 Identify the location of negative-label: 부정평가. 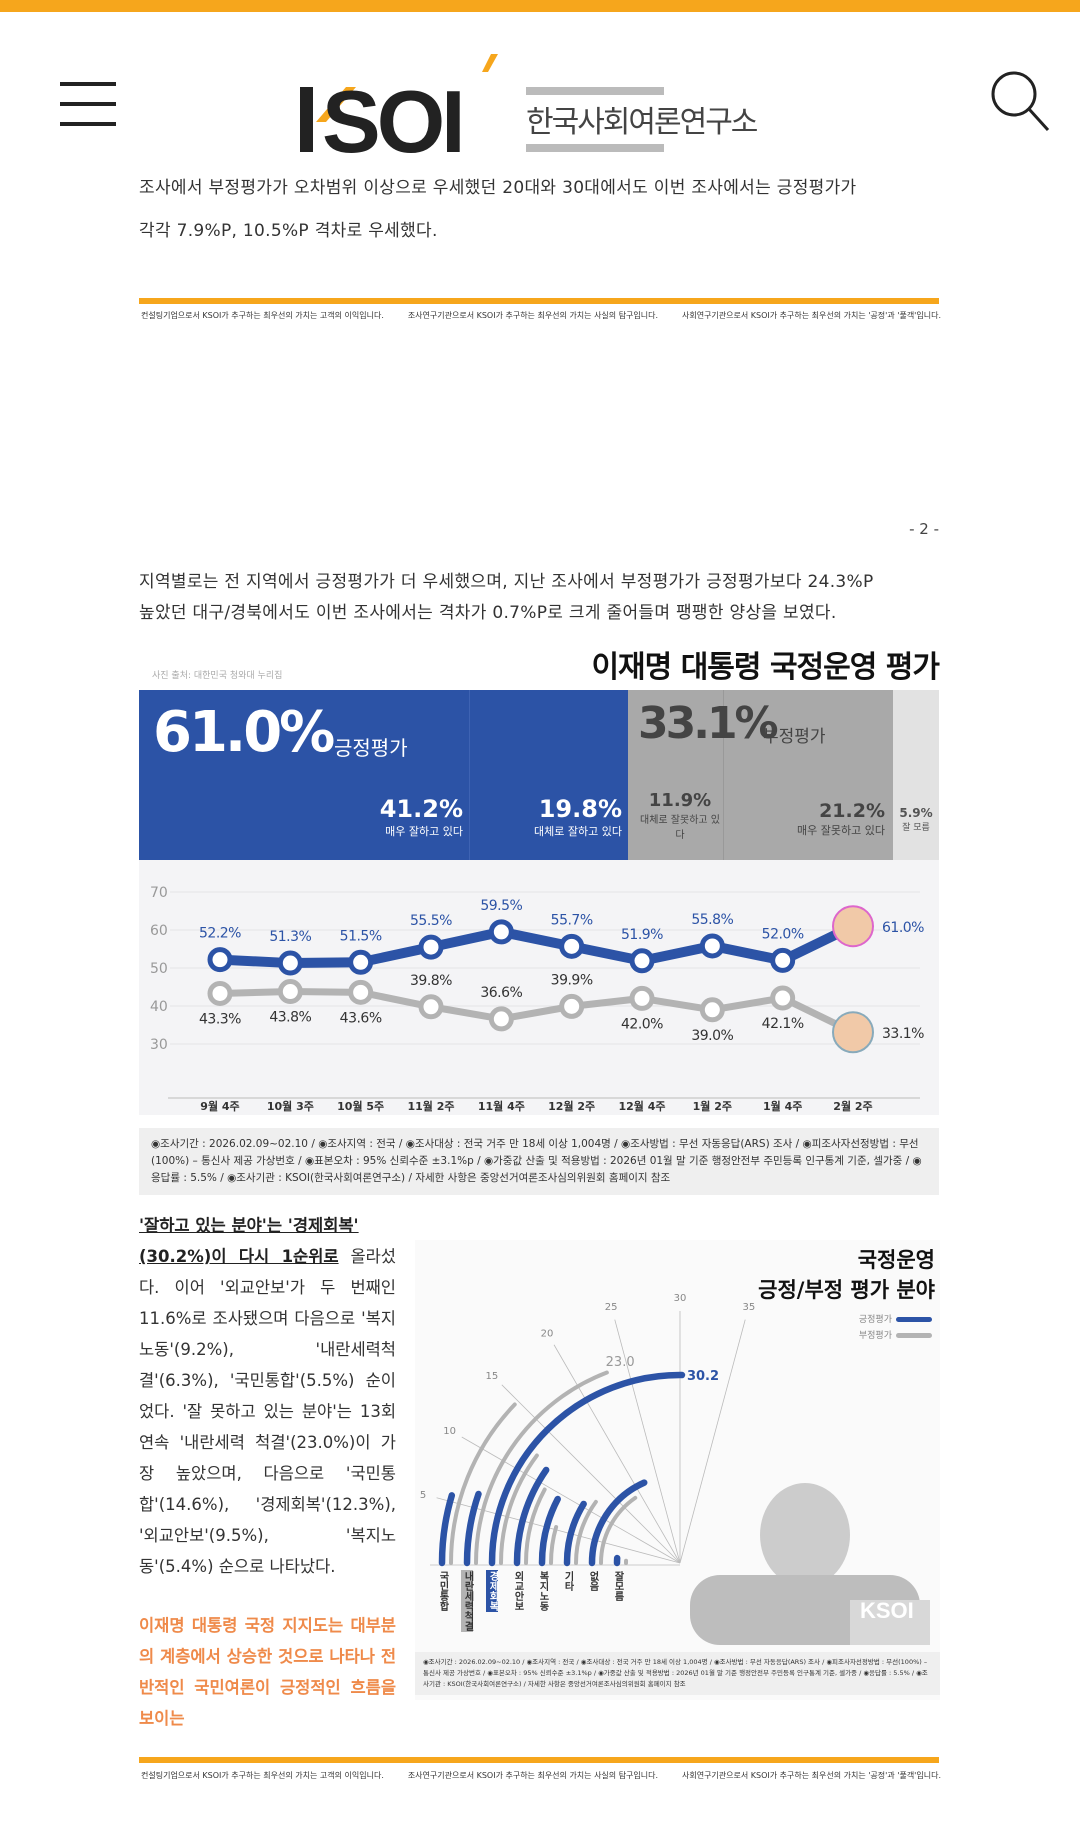
(794, 737).